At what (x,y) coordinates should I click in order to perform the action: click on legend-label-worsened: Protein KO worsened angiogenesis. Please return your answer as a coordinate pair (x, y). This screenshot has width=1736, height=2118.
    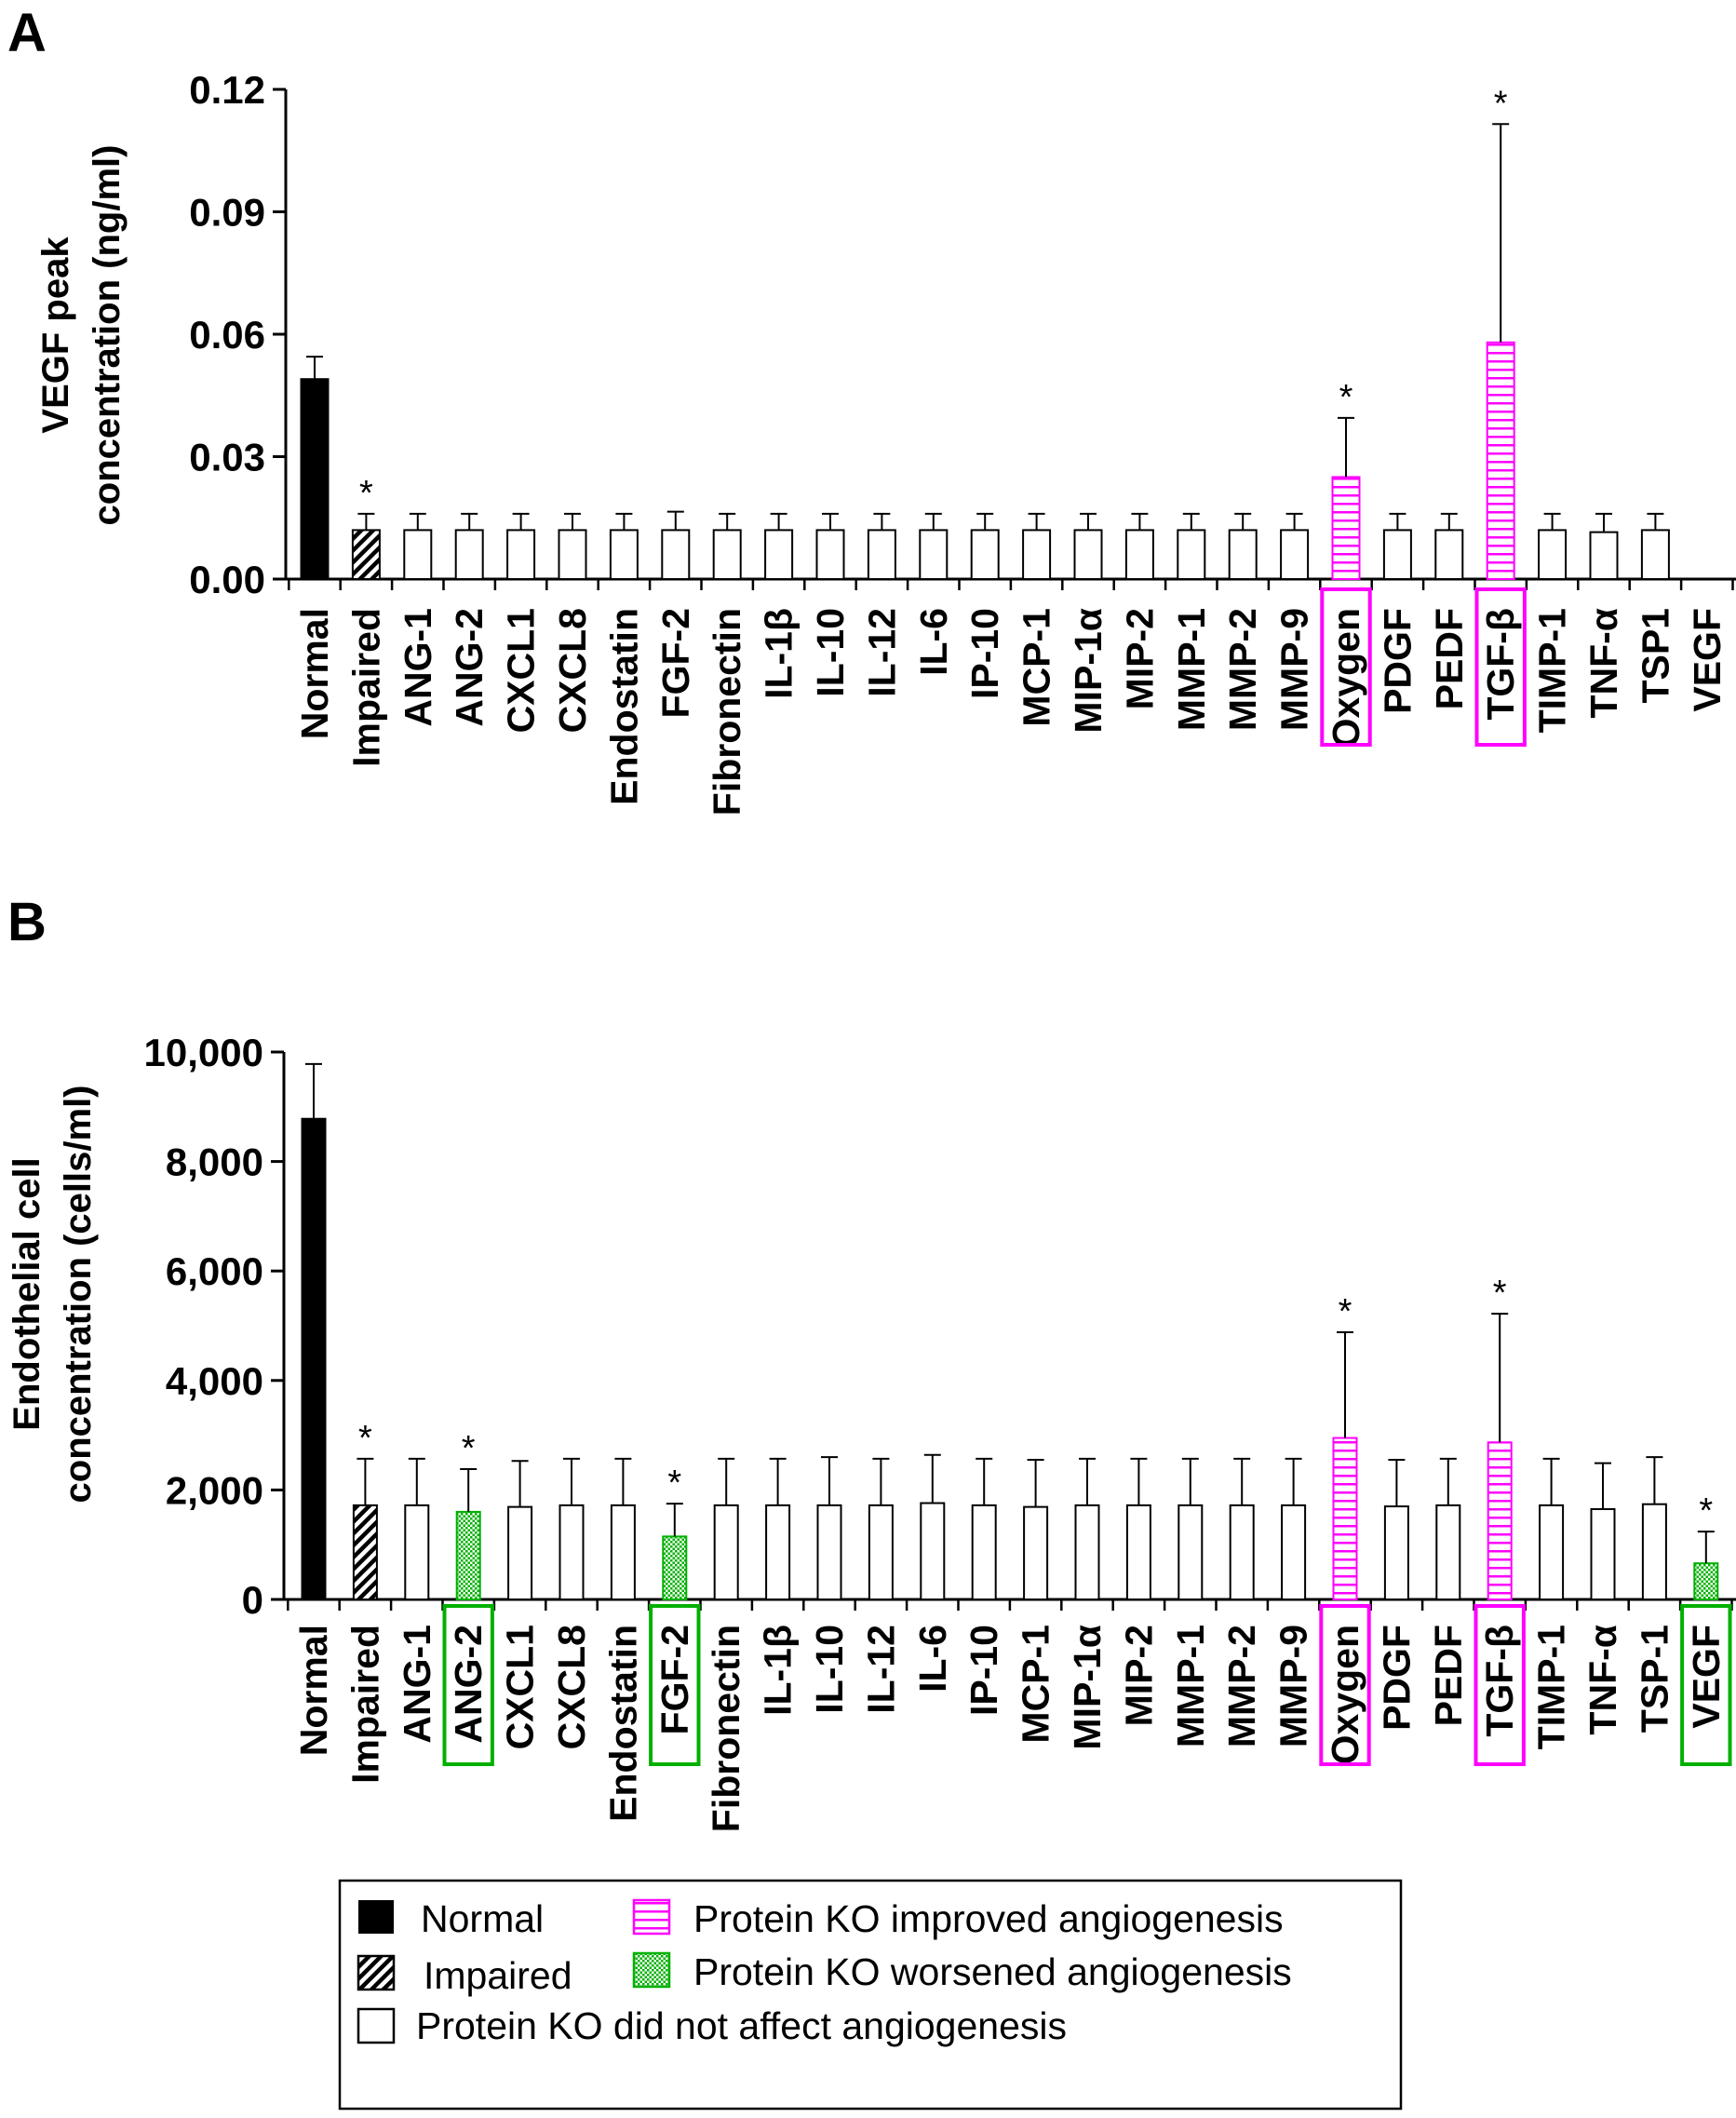
    Looking at the image, I should click on (993, 1971).